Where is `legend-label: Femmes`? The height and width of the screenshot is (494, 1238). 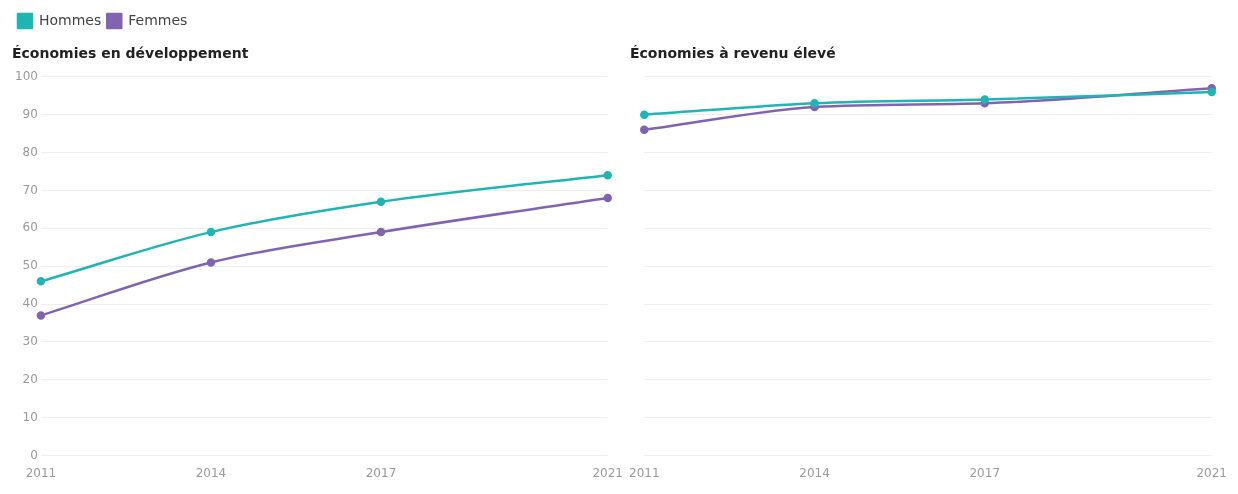
legend-label: Femmes is located at coordinates (158, 19).